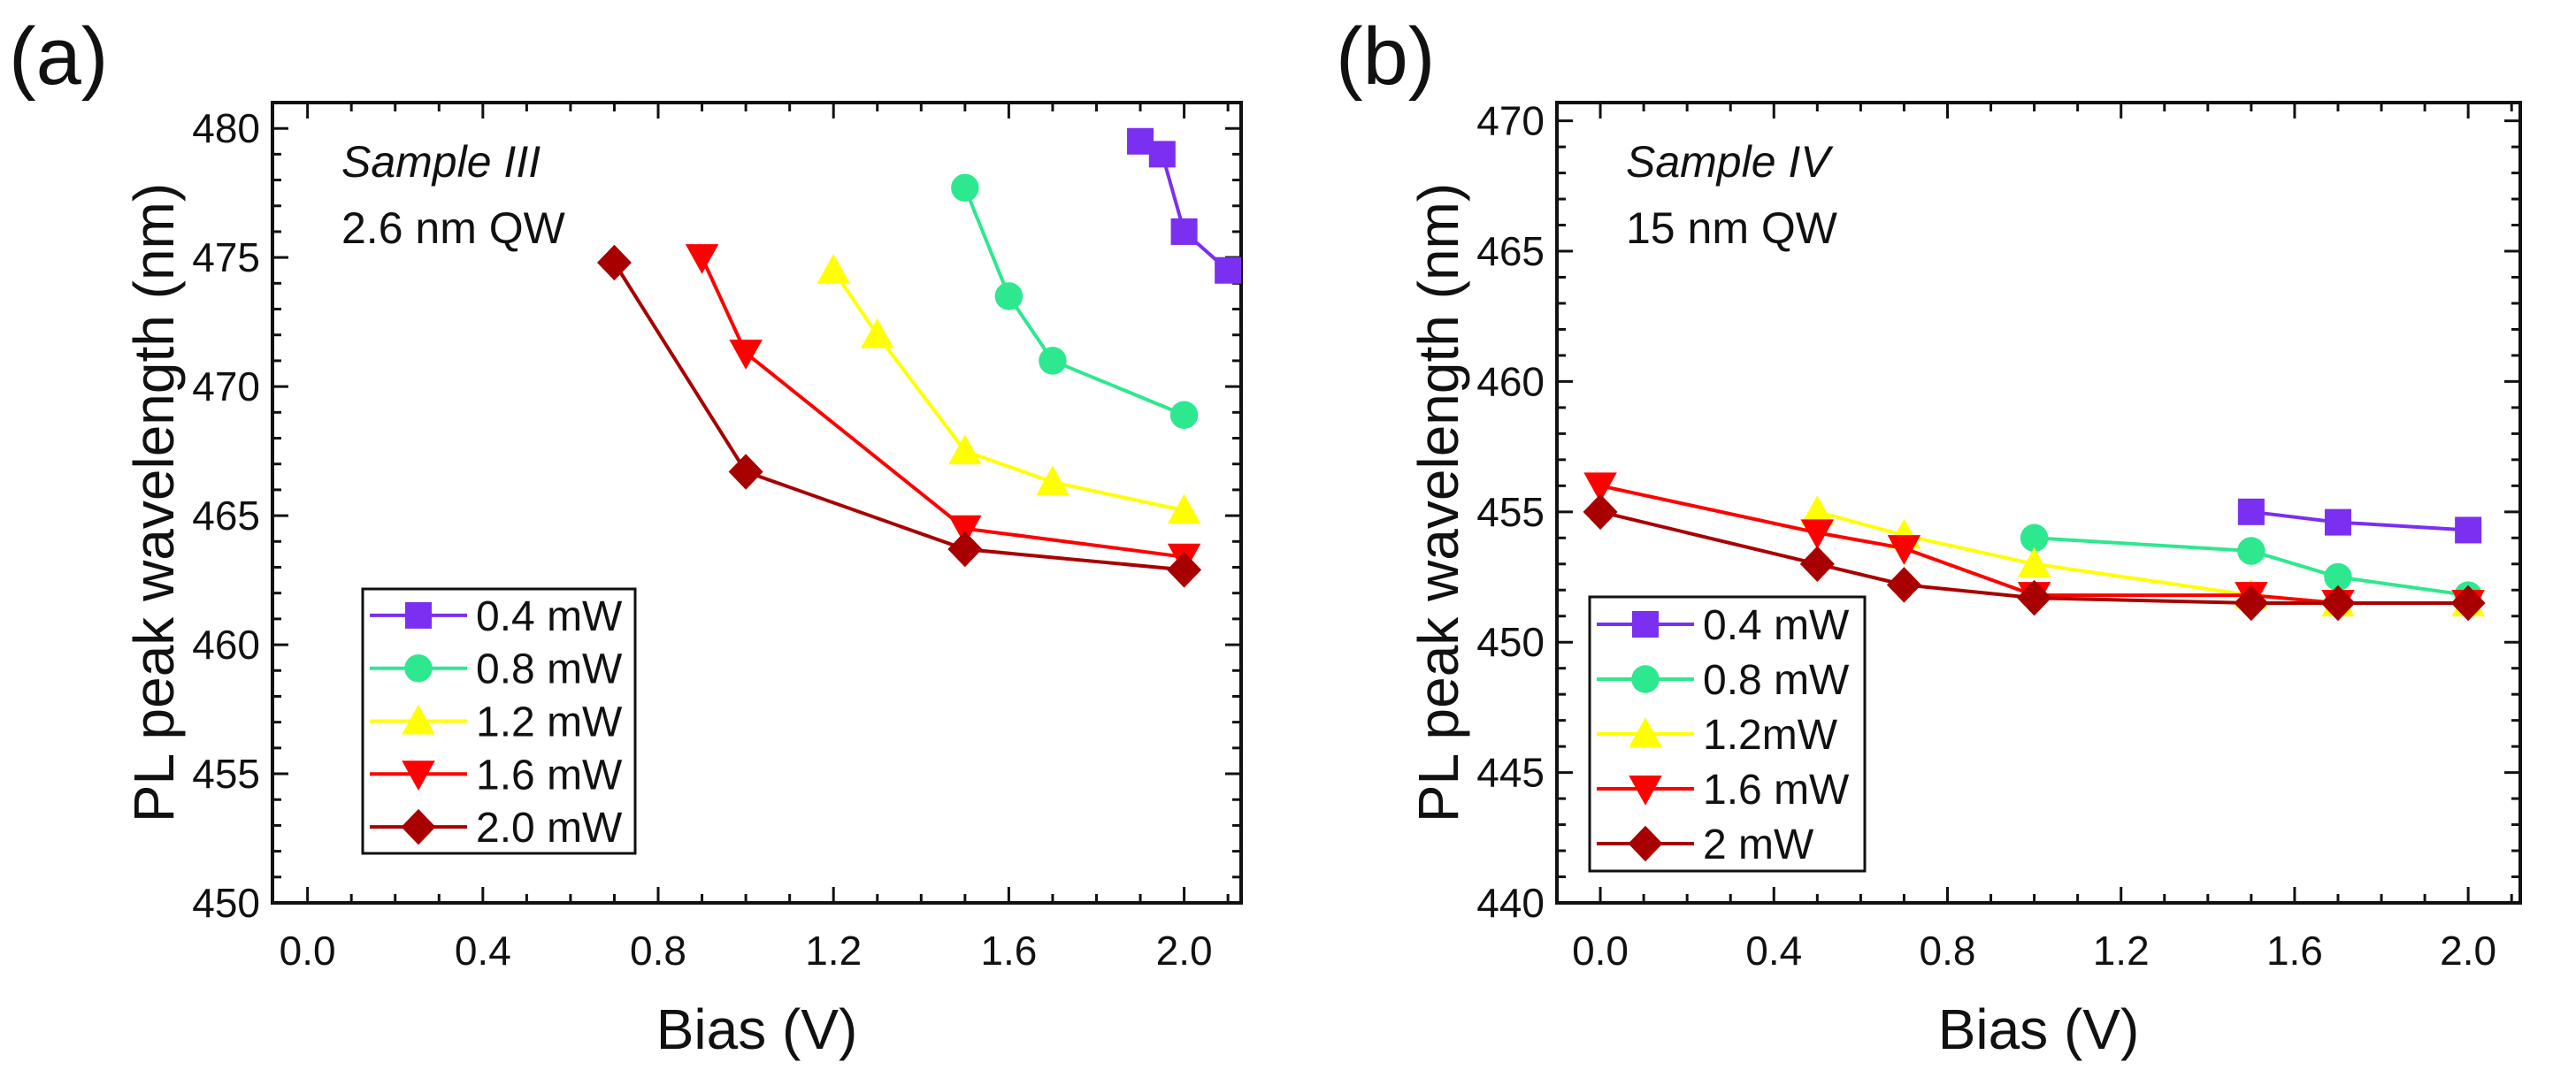  I want to click on series-2mw, so click(2034, 558).